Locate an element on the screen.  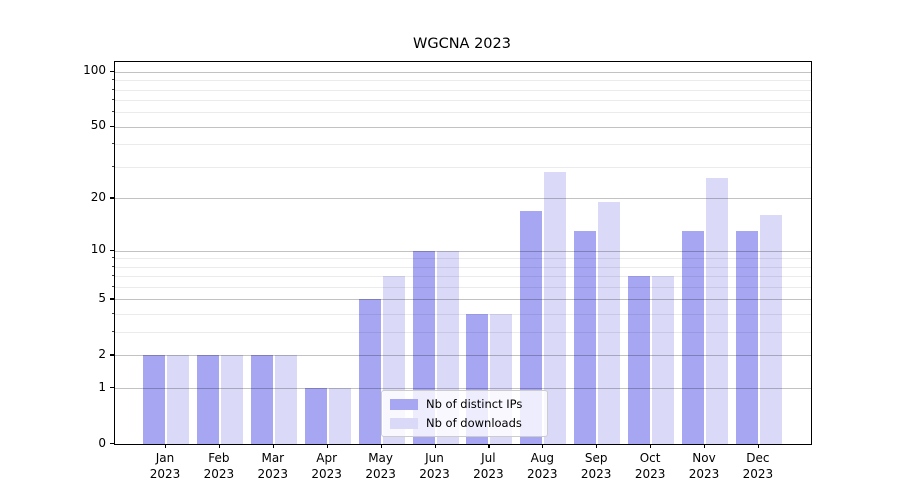
y-tick-label: 0 is located at coordinates (102, 442).